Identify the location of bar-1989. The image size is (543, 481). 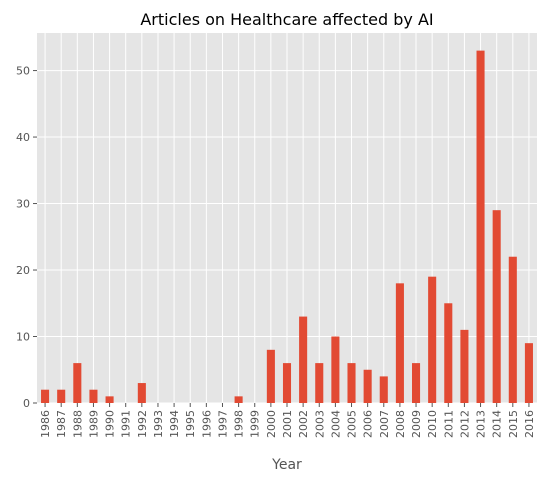
(93, 396).